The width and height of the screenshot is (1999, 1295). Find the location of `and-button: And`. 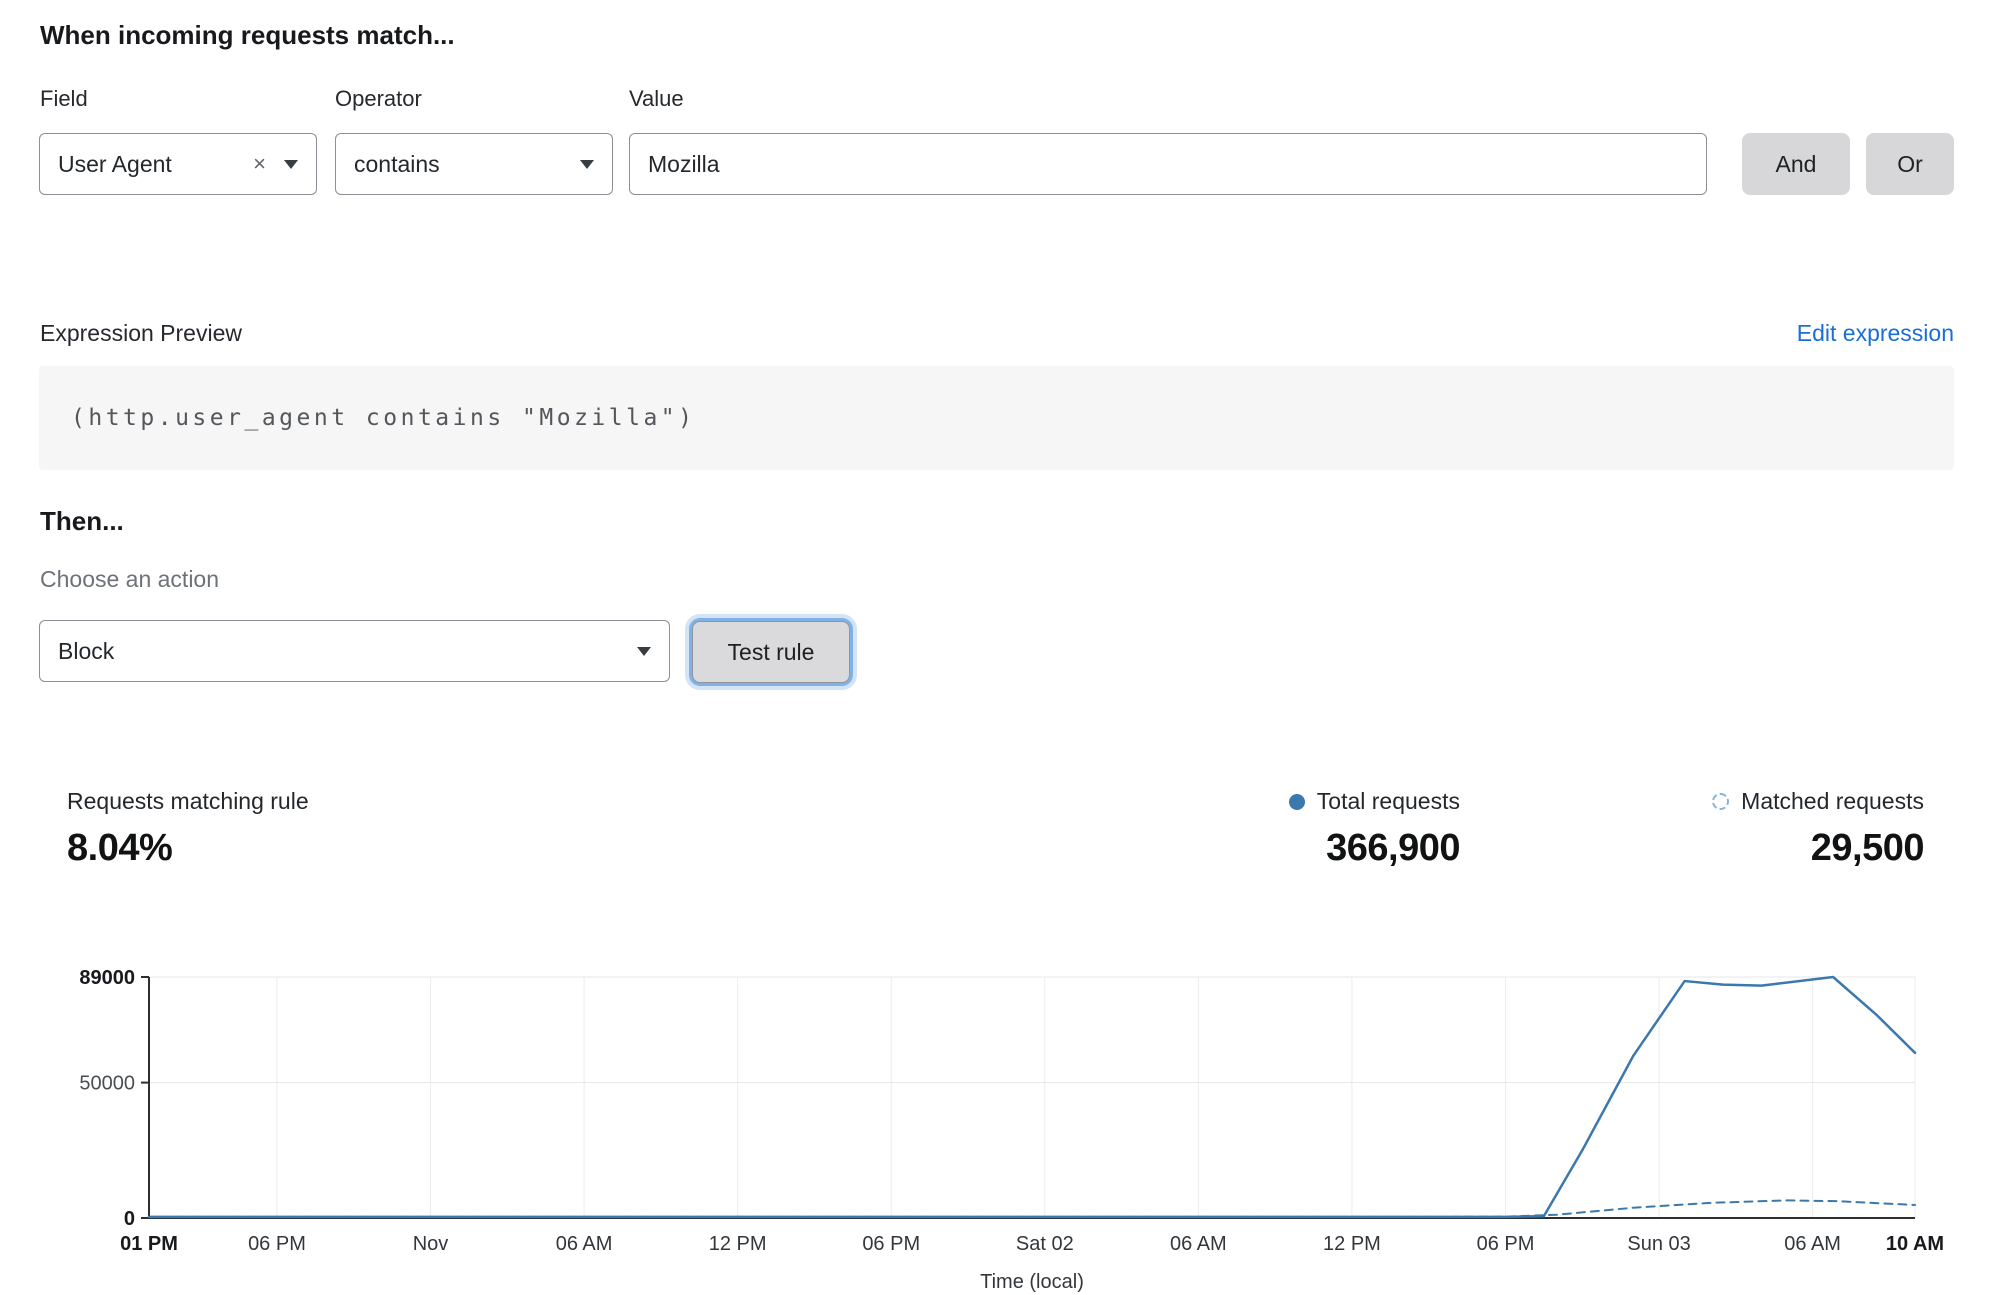

and-button: And is located at coordinates (1796, 164).